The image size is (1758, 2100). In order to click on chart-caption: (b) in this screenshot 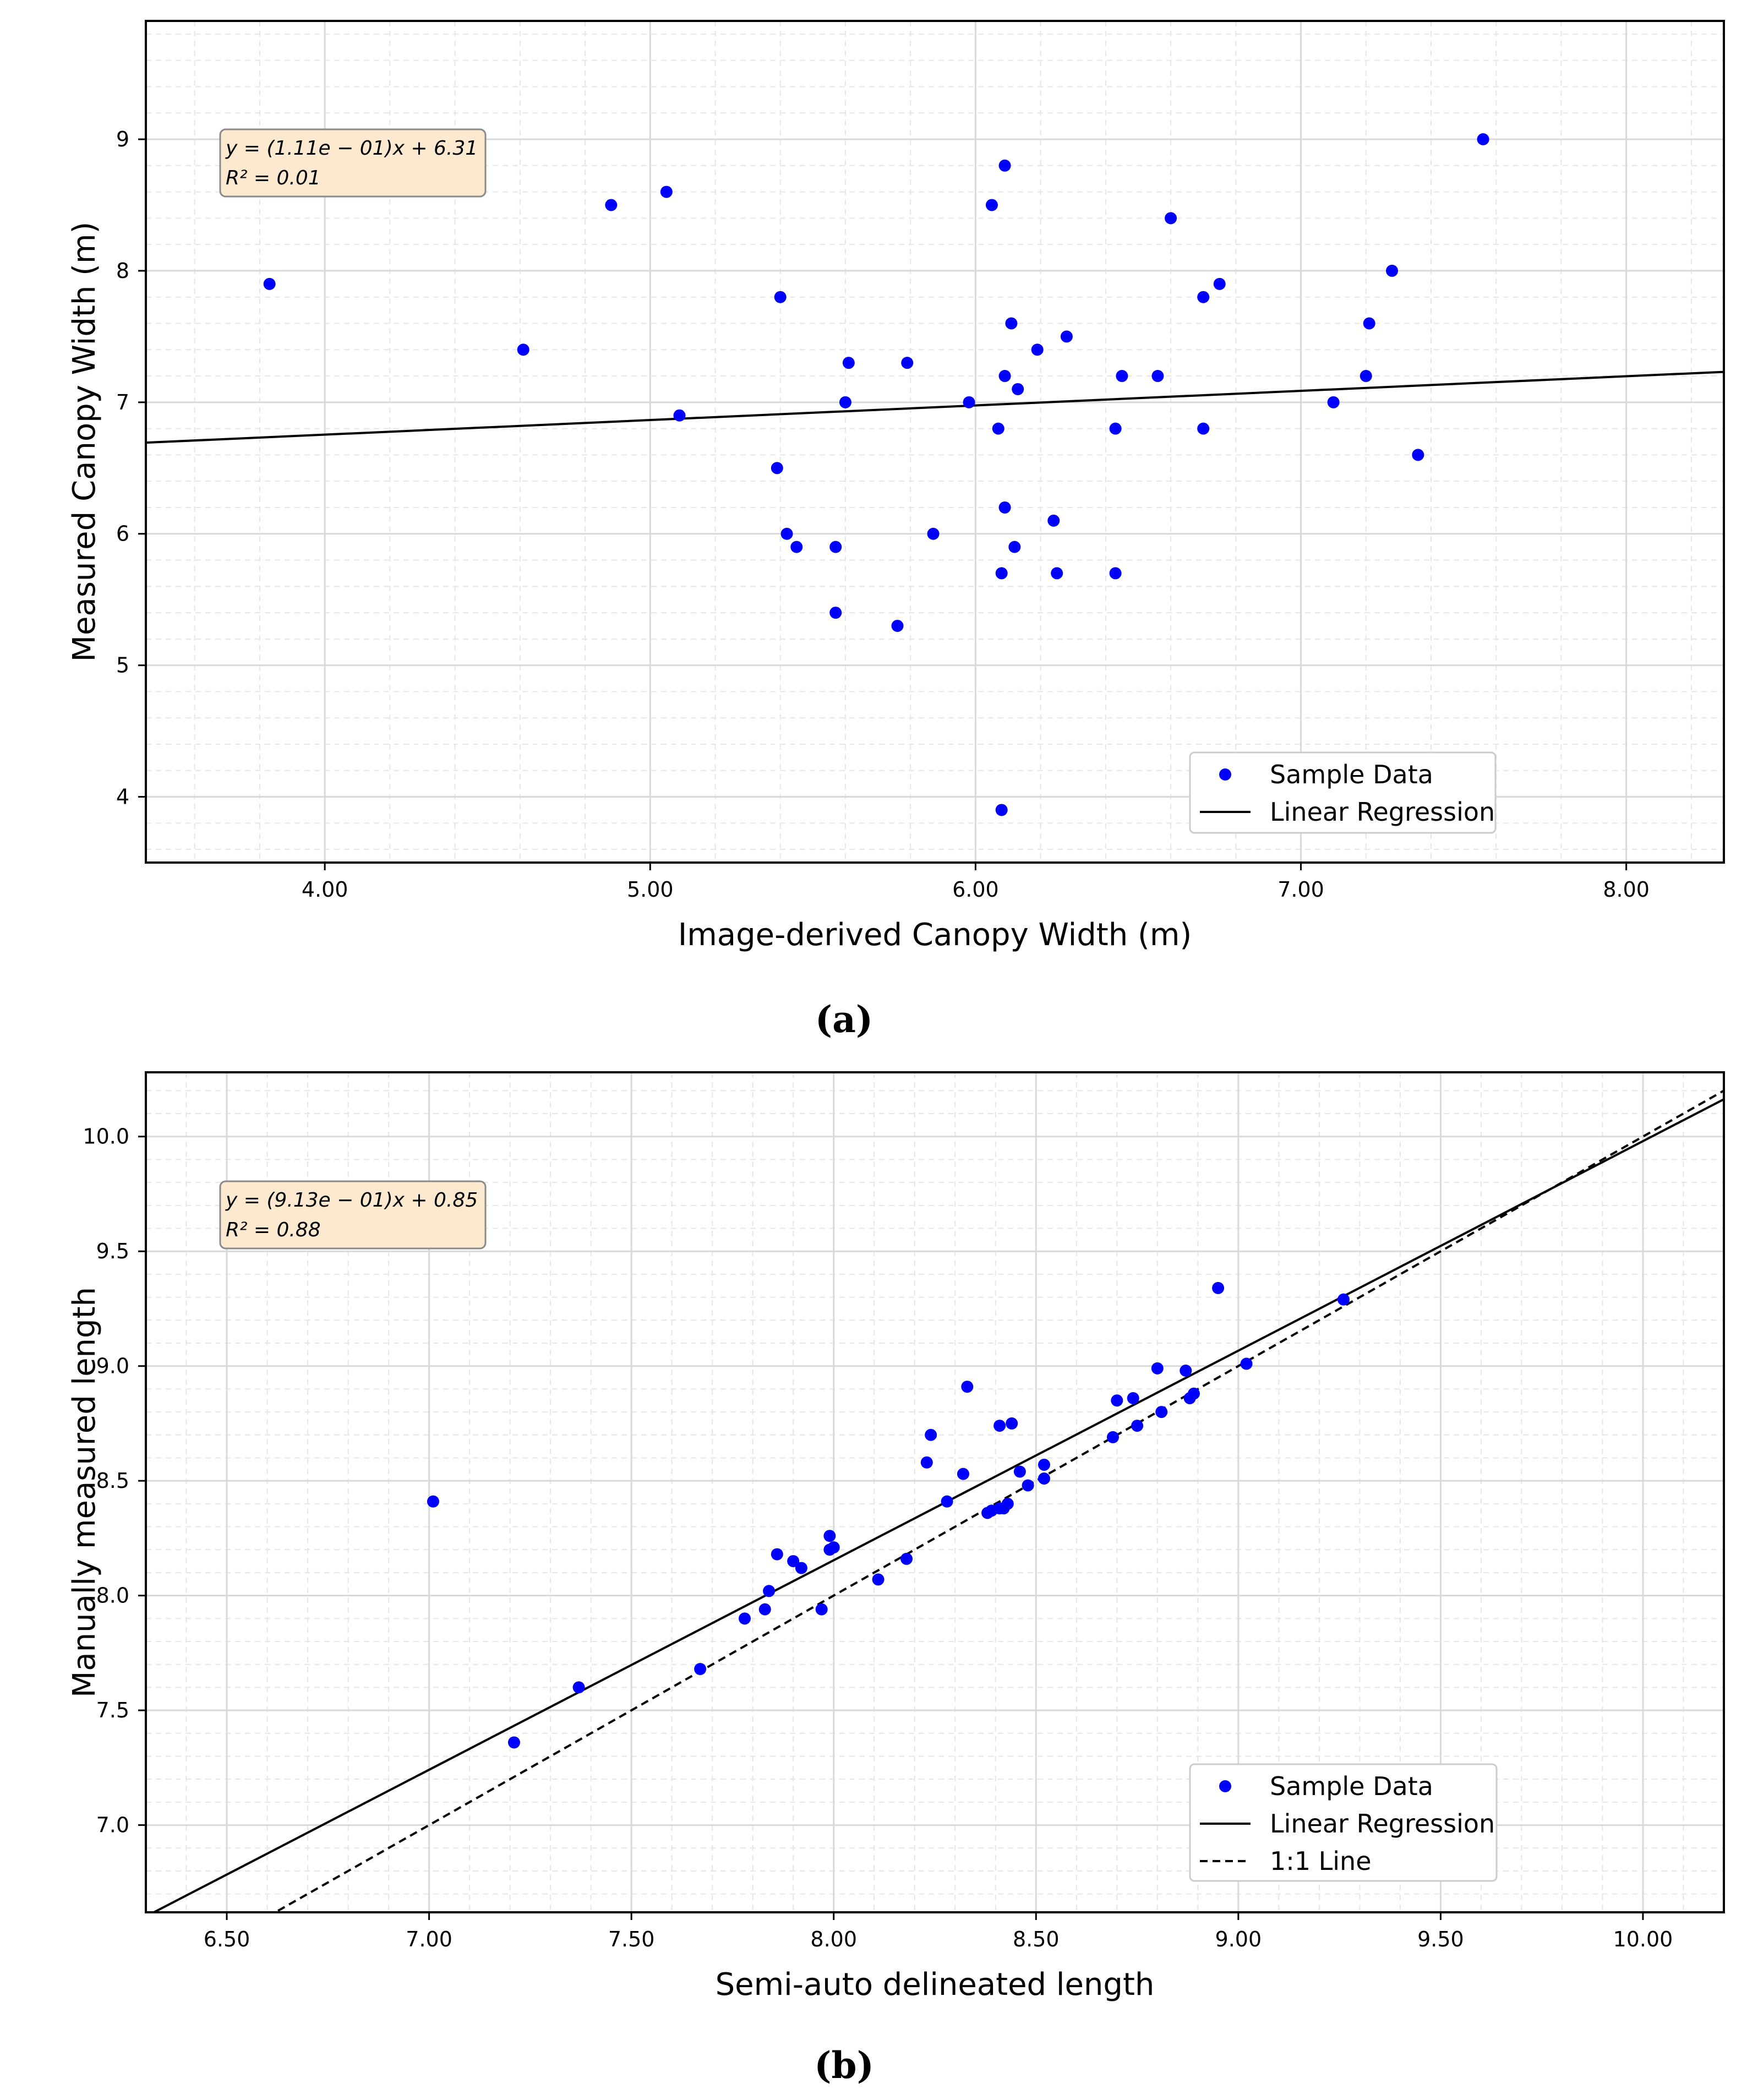, I will do `click(844, 2065)`.